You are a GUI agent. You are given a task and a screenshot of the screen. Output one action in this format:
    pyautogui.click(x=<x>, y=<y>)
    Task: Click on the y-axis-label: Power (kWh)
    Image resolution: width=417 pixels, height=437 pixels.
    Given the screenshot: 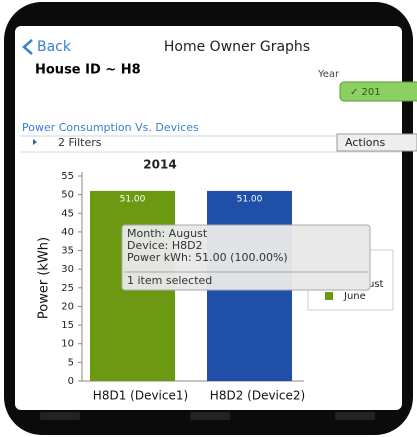 What is the action you would take?
    pyautogui.click(x=44, y=278)
    